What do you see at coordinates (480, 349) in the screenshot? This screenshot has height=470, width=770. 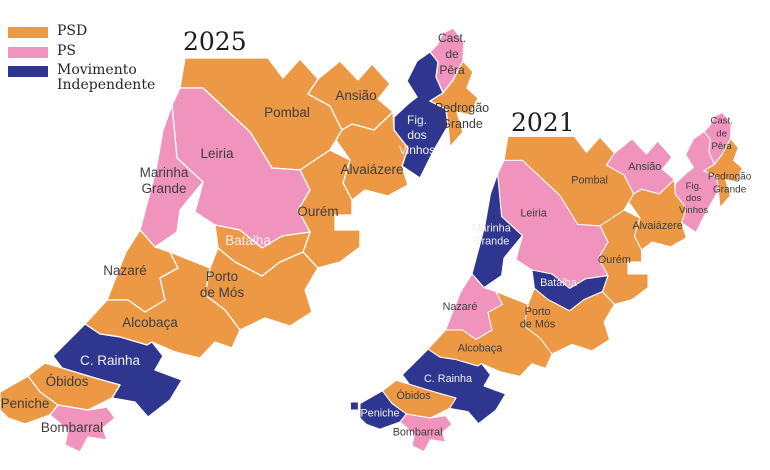 I see `label-alcobaca-2021: Alcobaça` at bounding box center [480, 349].